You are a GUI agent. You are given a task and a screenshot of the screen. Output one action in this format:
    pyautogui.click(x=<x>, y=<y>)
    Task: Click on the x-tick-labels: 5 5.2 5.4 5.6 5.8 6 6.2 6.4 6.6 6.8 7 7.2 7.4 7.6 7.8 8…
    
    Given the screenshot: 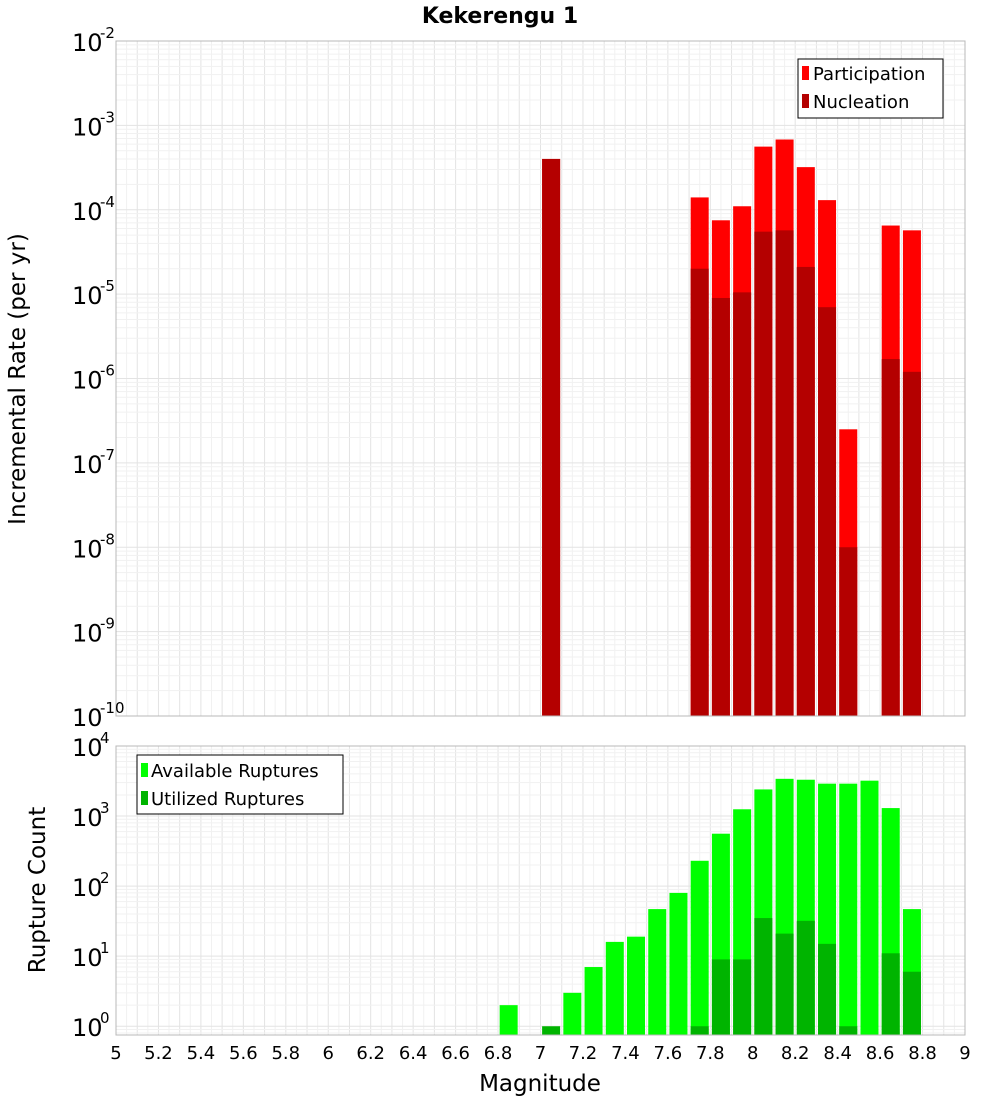 What is the action you would take?
    pyautogui.click(x=540, y=1053)
    